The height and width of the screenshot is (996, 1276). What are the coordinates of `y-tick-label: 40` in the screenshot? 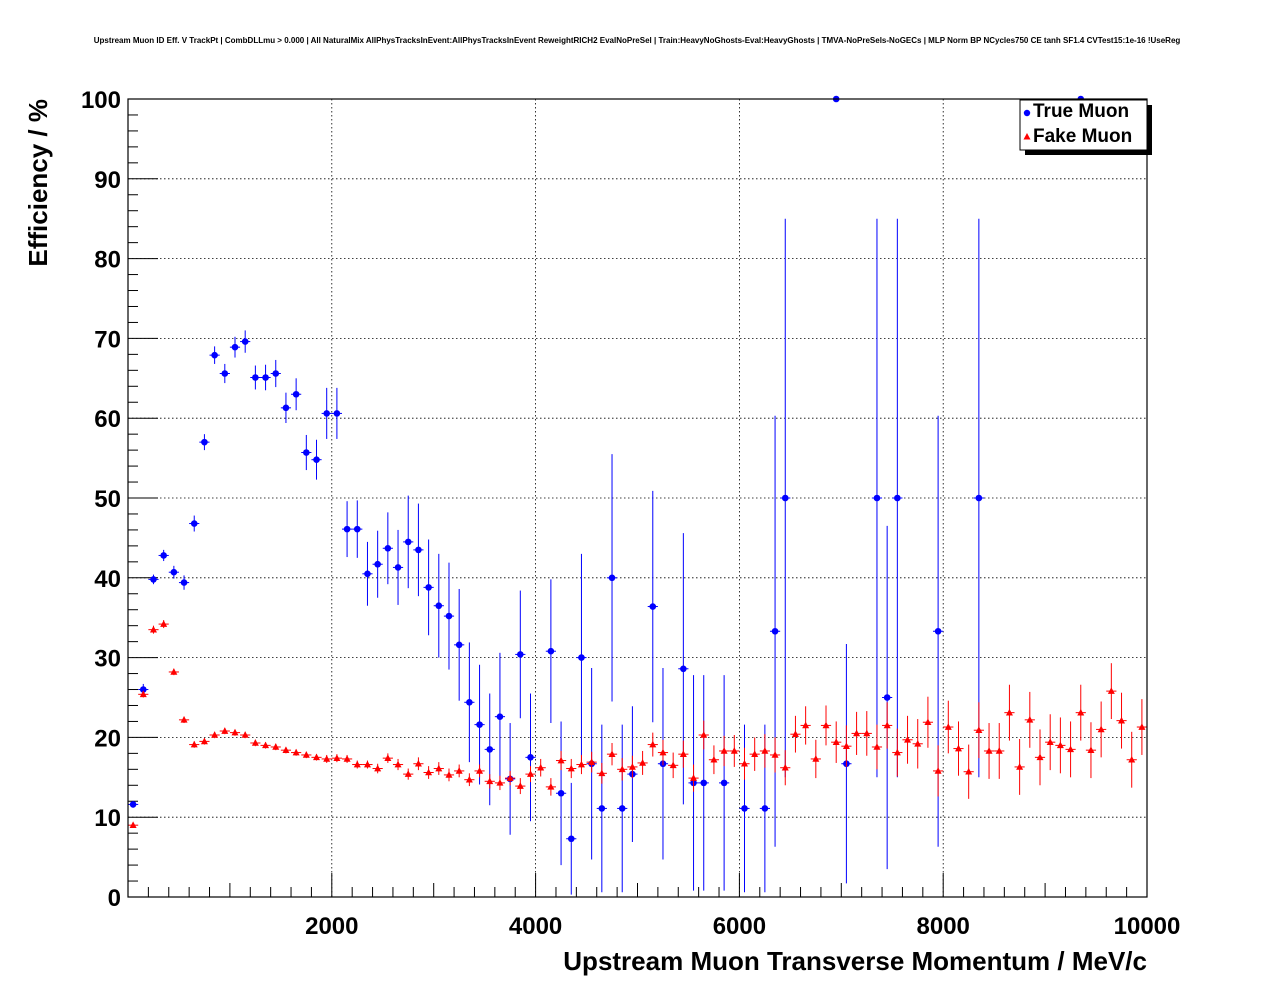 It's located at (107, 579).